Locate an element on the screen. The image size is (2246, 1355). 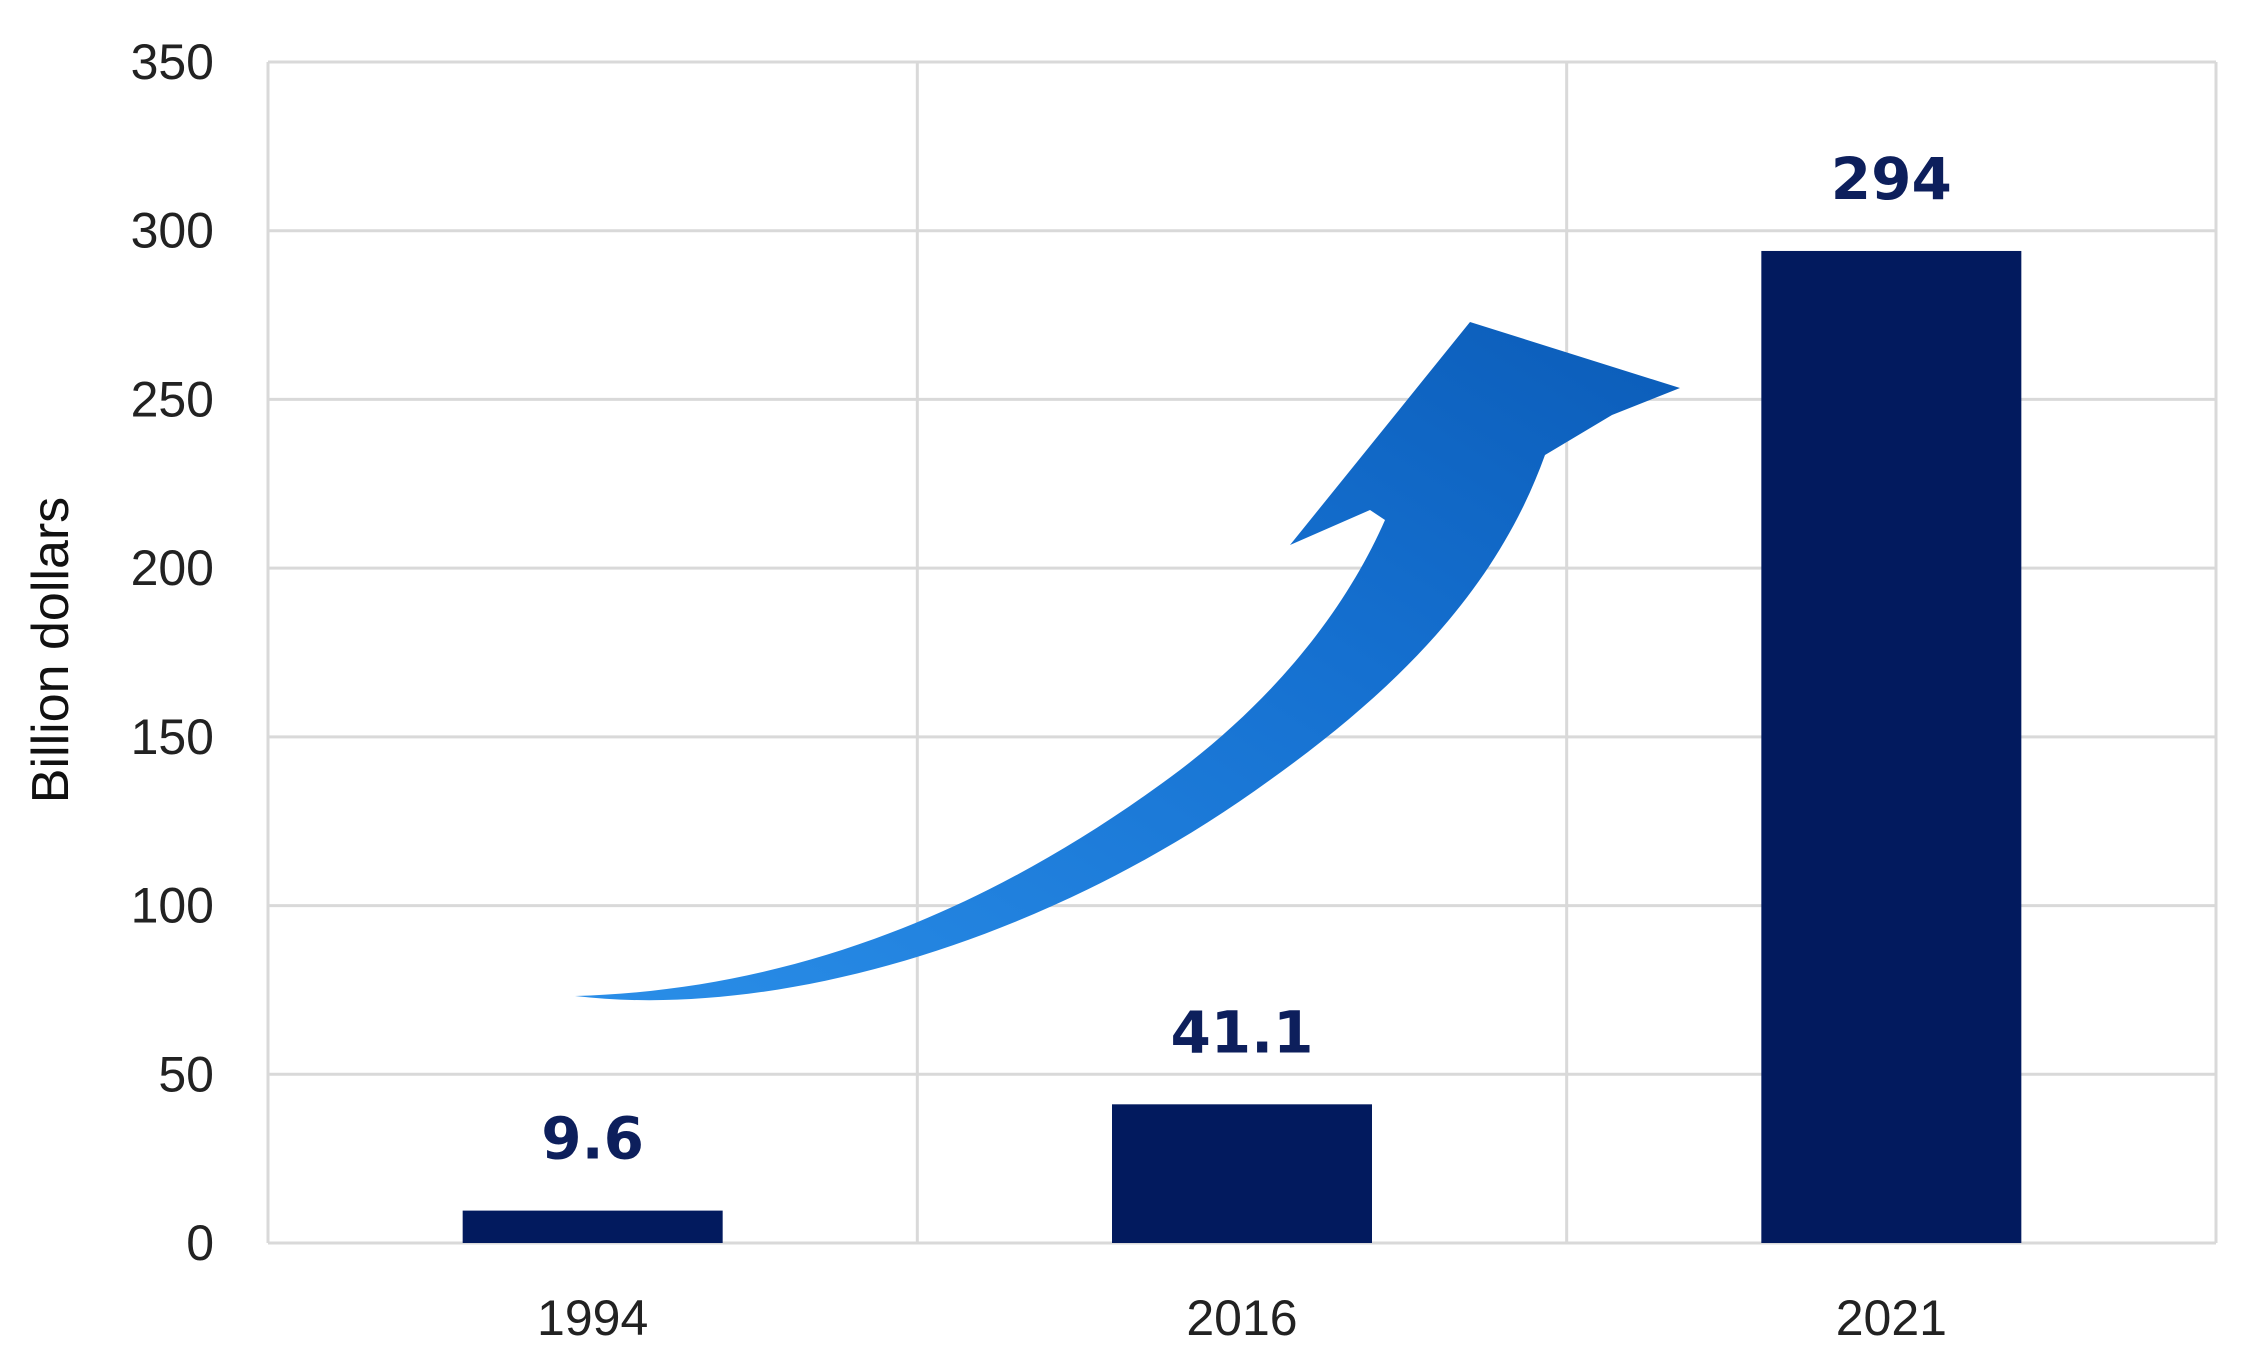
x-axis-ticks: 1994 2016 2021 is located at coordinates (1242, 1318).